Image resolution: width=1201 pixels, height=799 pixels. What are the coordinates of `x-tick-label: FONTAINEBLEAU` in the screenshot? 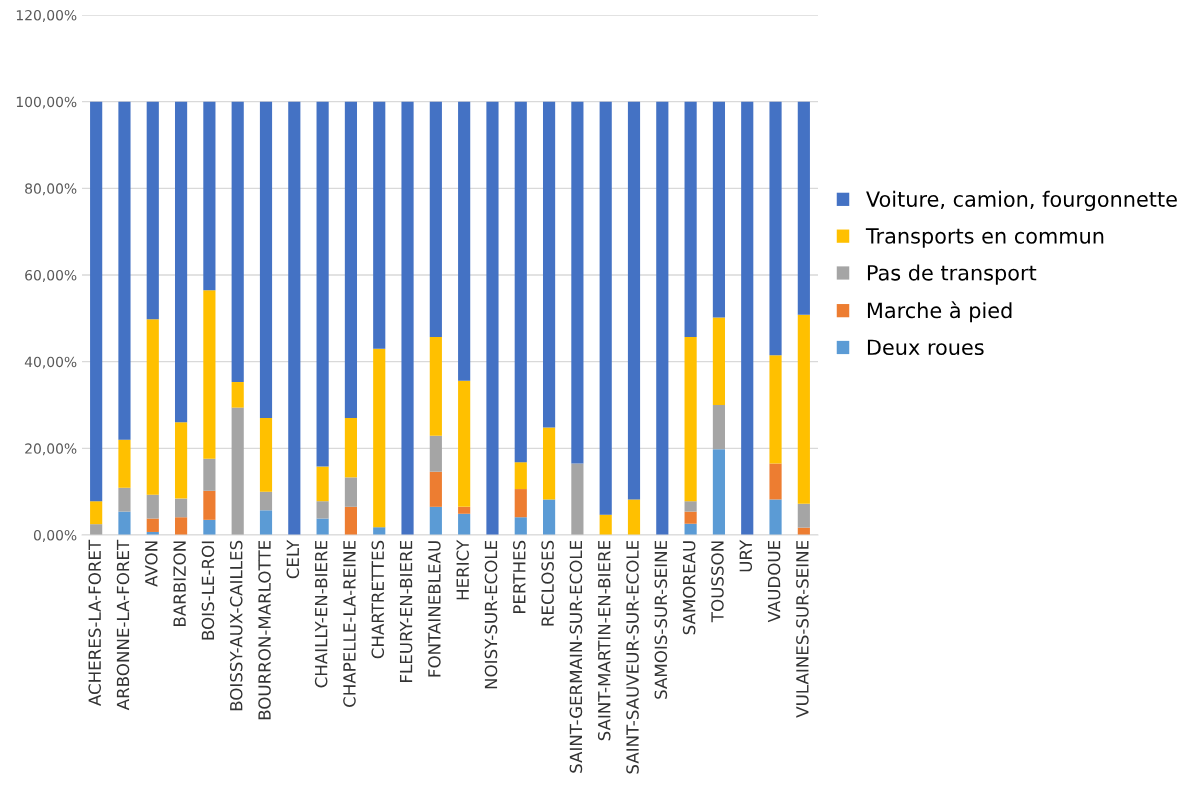 It's located at (434, 609).